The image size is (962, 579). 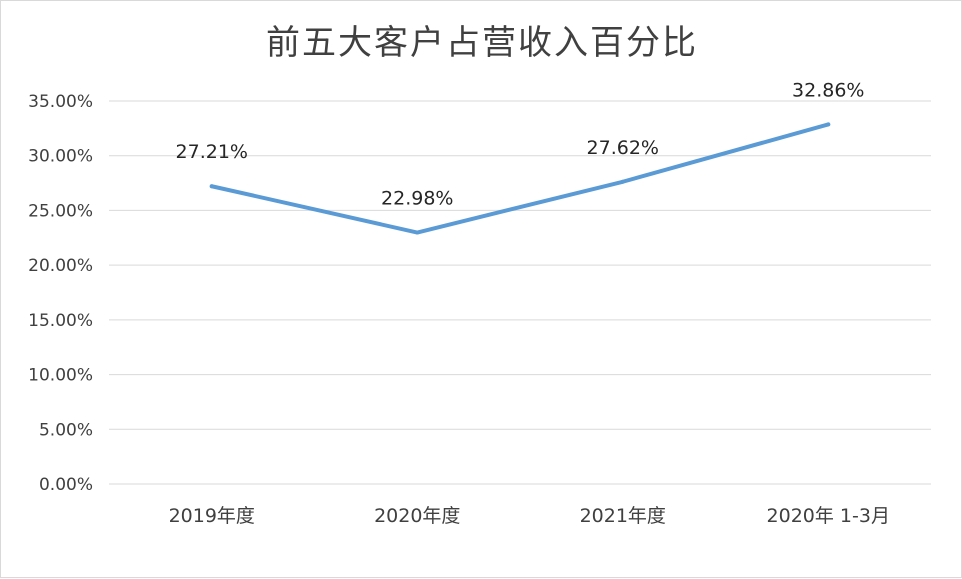 I want to click on data-label: 27.62%, so click(x=623, y=148).